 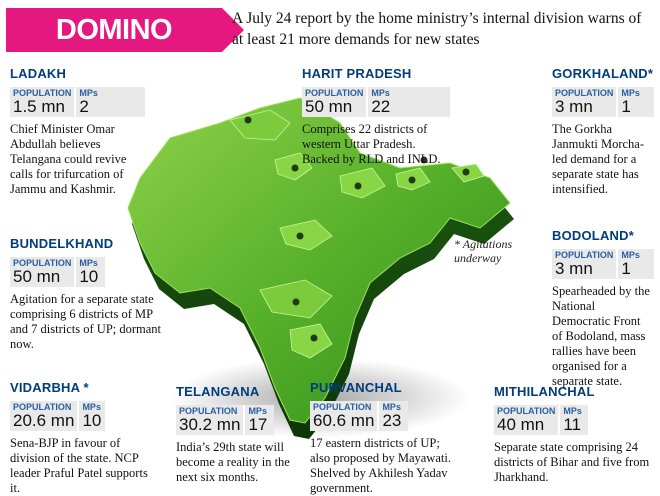 What do you see at coordinates (381, 106) in the screenshot?
I see `mps-value: 22` at bounding box center [381, 106].